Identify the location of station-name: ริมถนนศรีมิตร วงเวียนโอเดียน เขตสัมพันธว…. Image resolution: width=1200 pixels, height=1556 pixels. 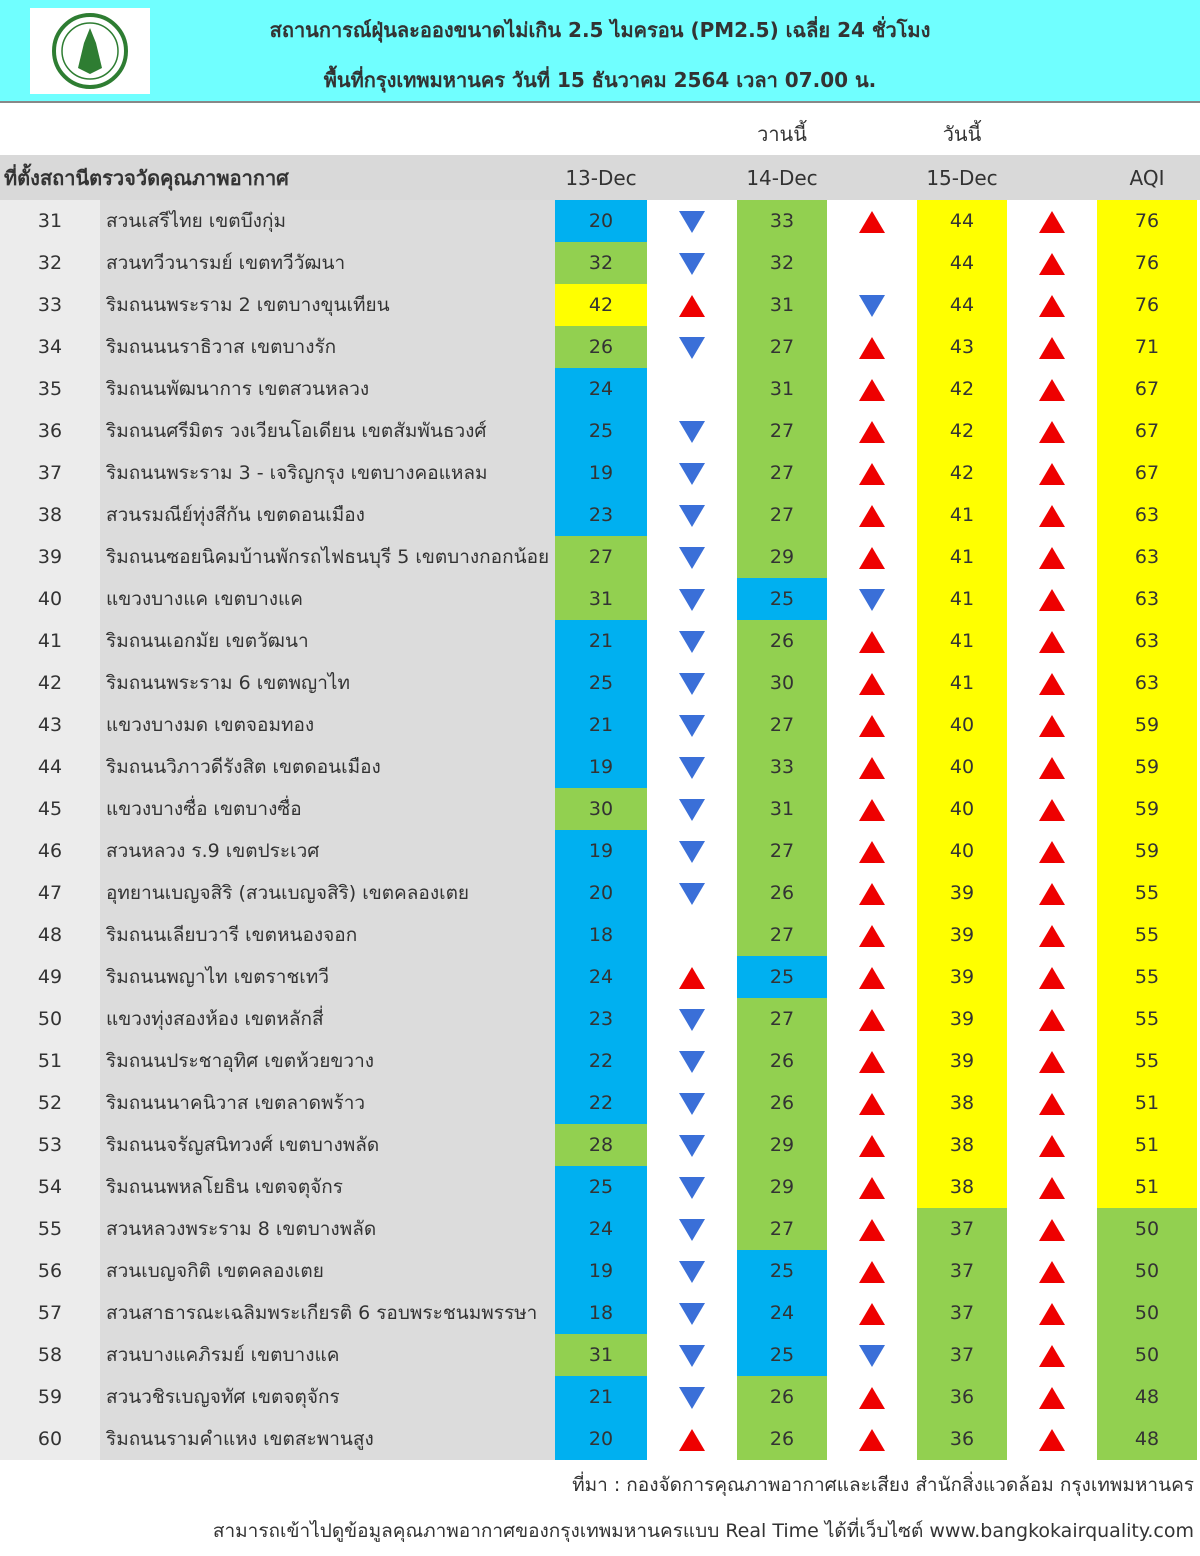
(296, 431).